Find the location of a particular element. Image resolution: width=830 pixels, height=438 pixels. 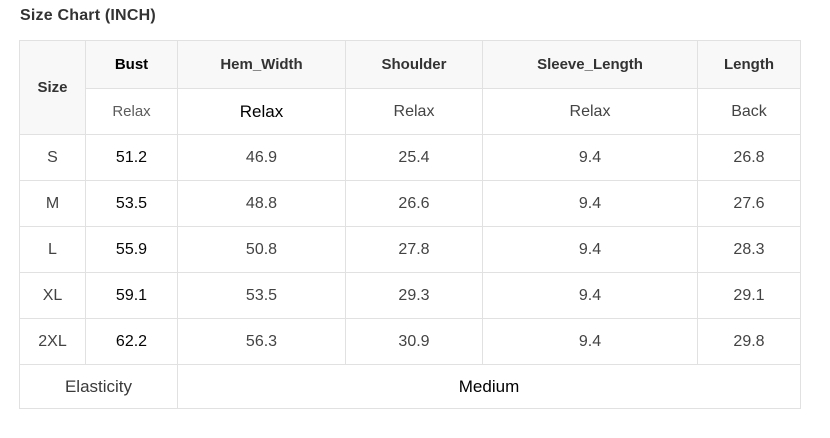

sub-header-length-back: Back is located at coordinates (749, 111).